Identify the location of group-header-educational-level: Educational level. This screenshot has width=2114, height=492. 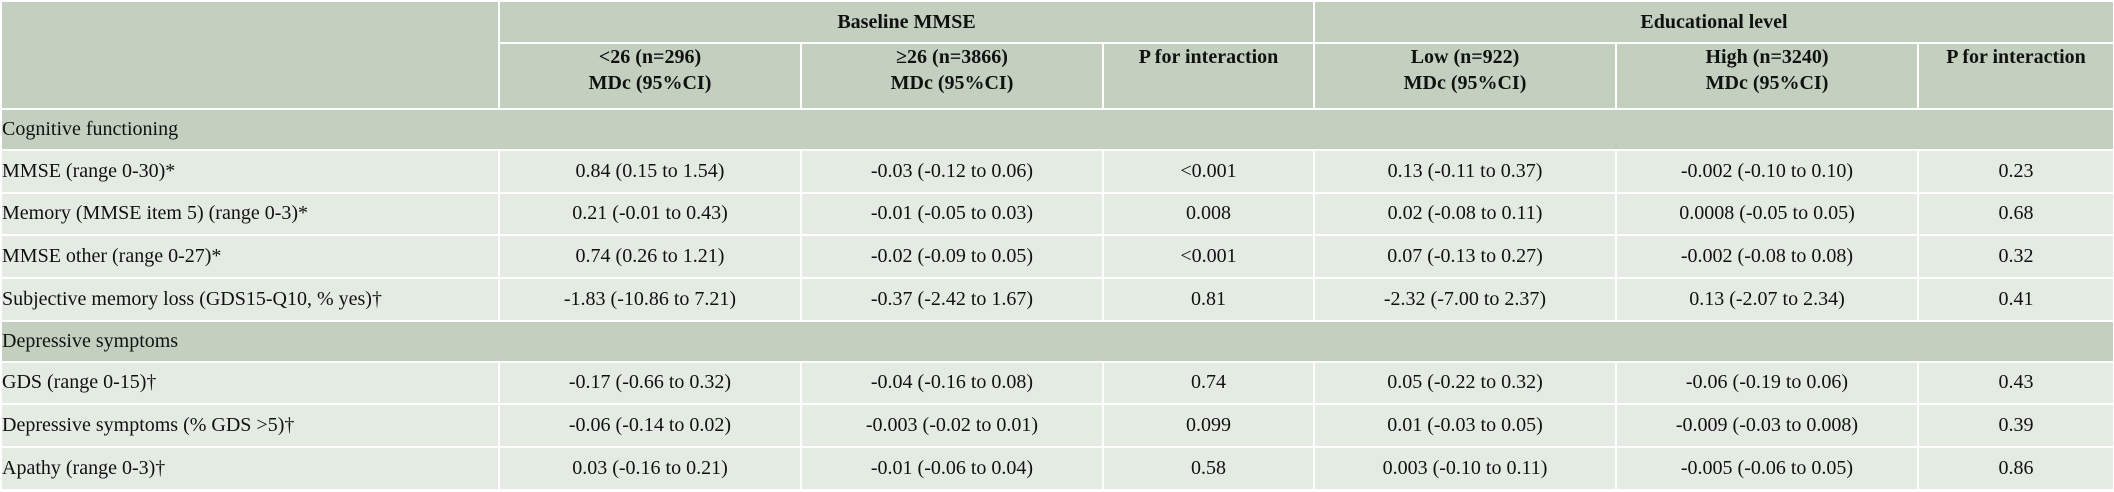
(1713, 22).